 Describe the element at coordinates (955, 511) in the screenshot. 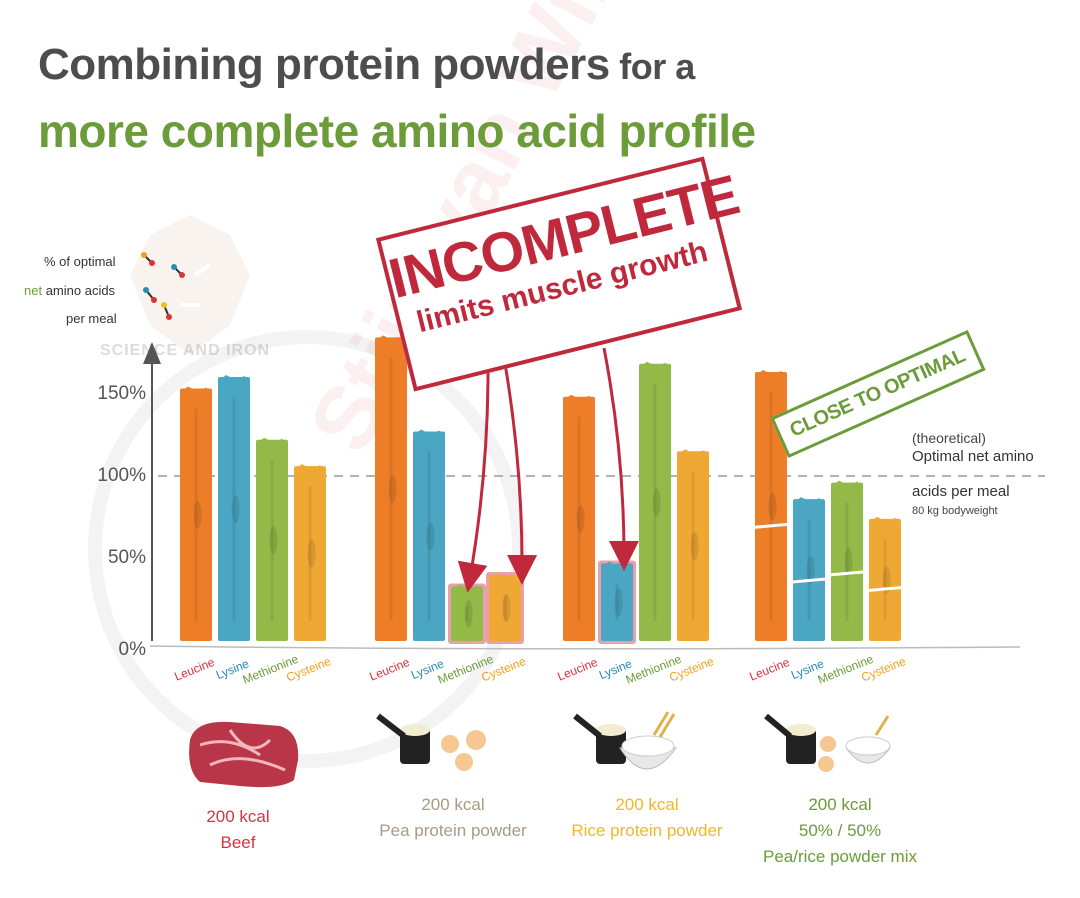

I see `optimal-label-line-4: 80 kg bodyweight` at that location.